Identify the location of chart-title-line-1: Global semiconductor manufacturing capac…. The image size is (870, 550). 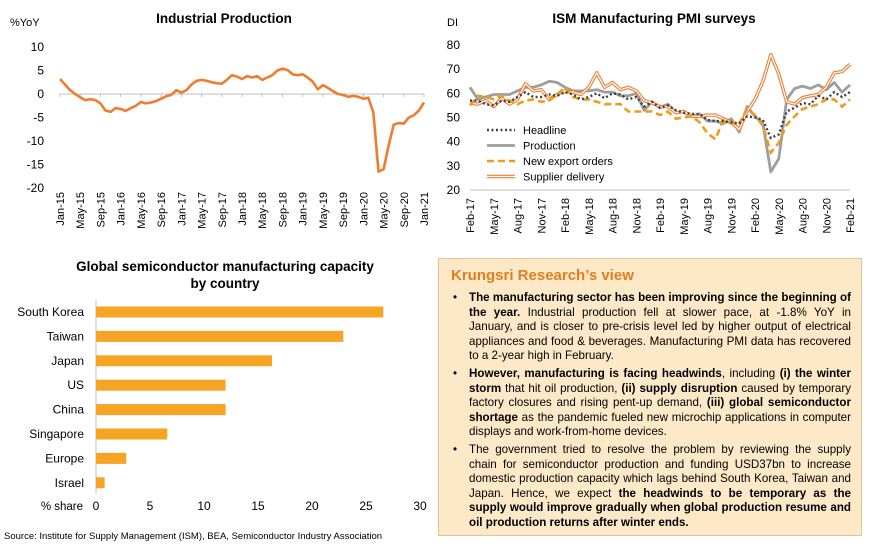
(225, 266).